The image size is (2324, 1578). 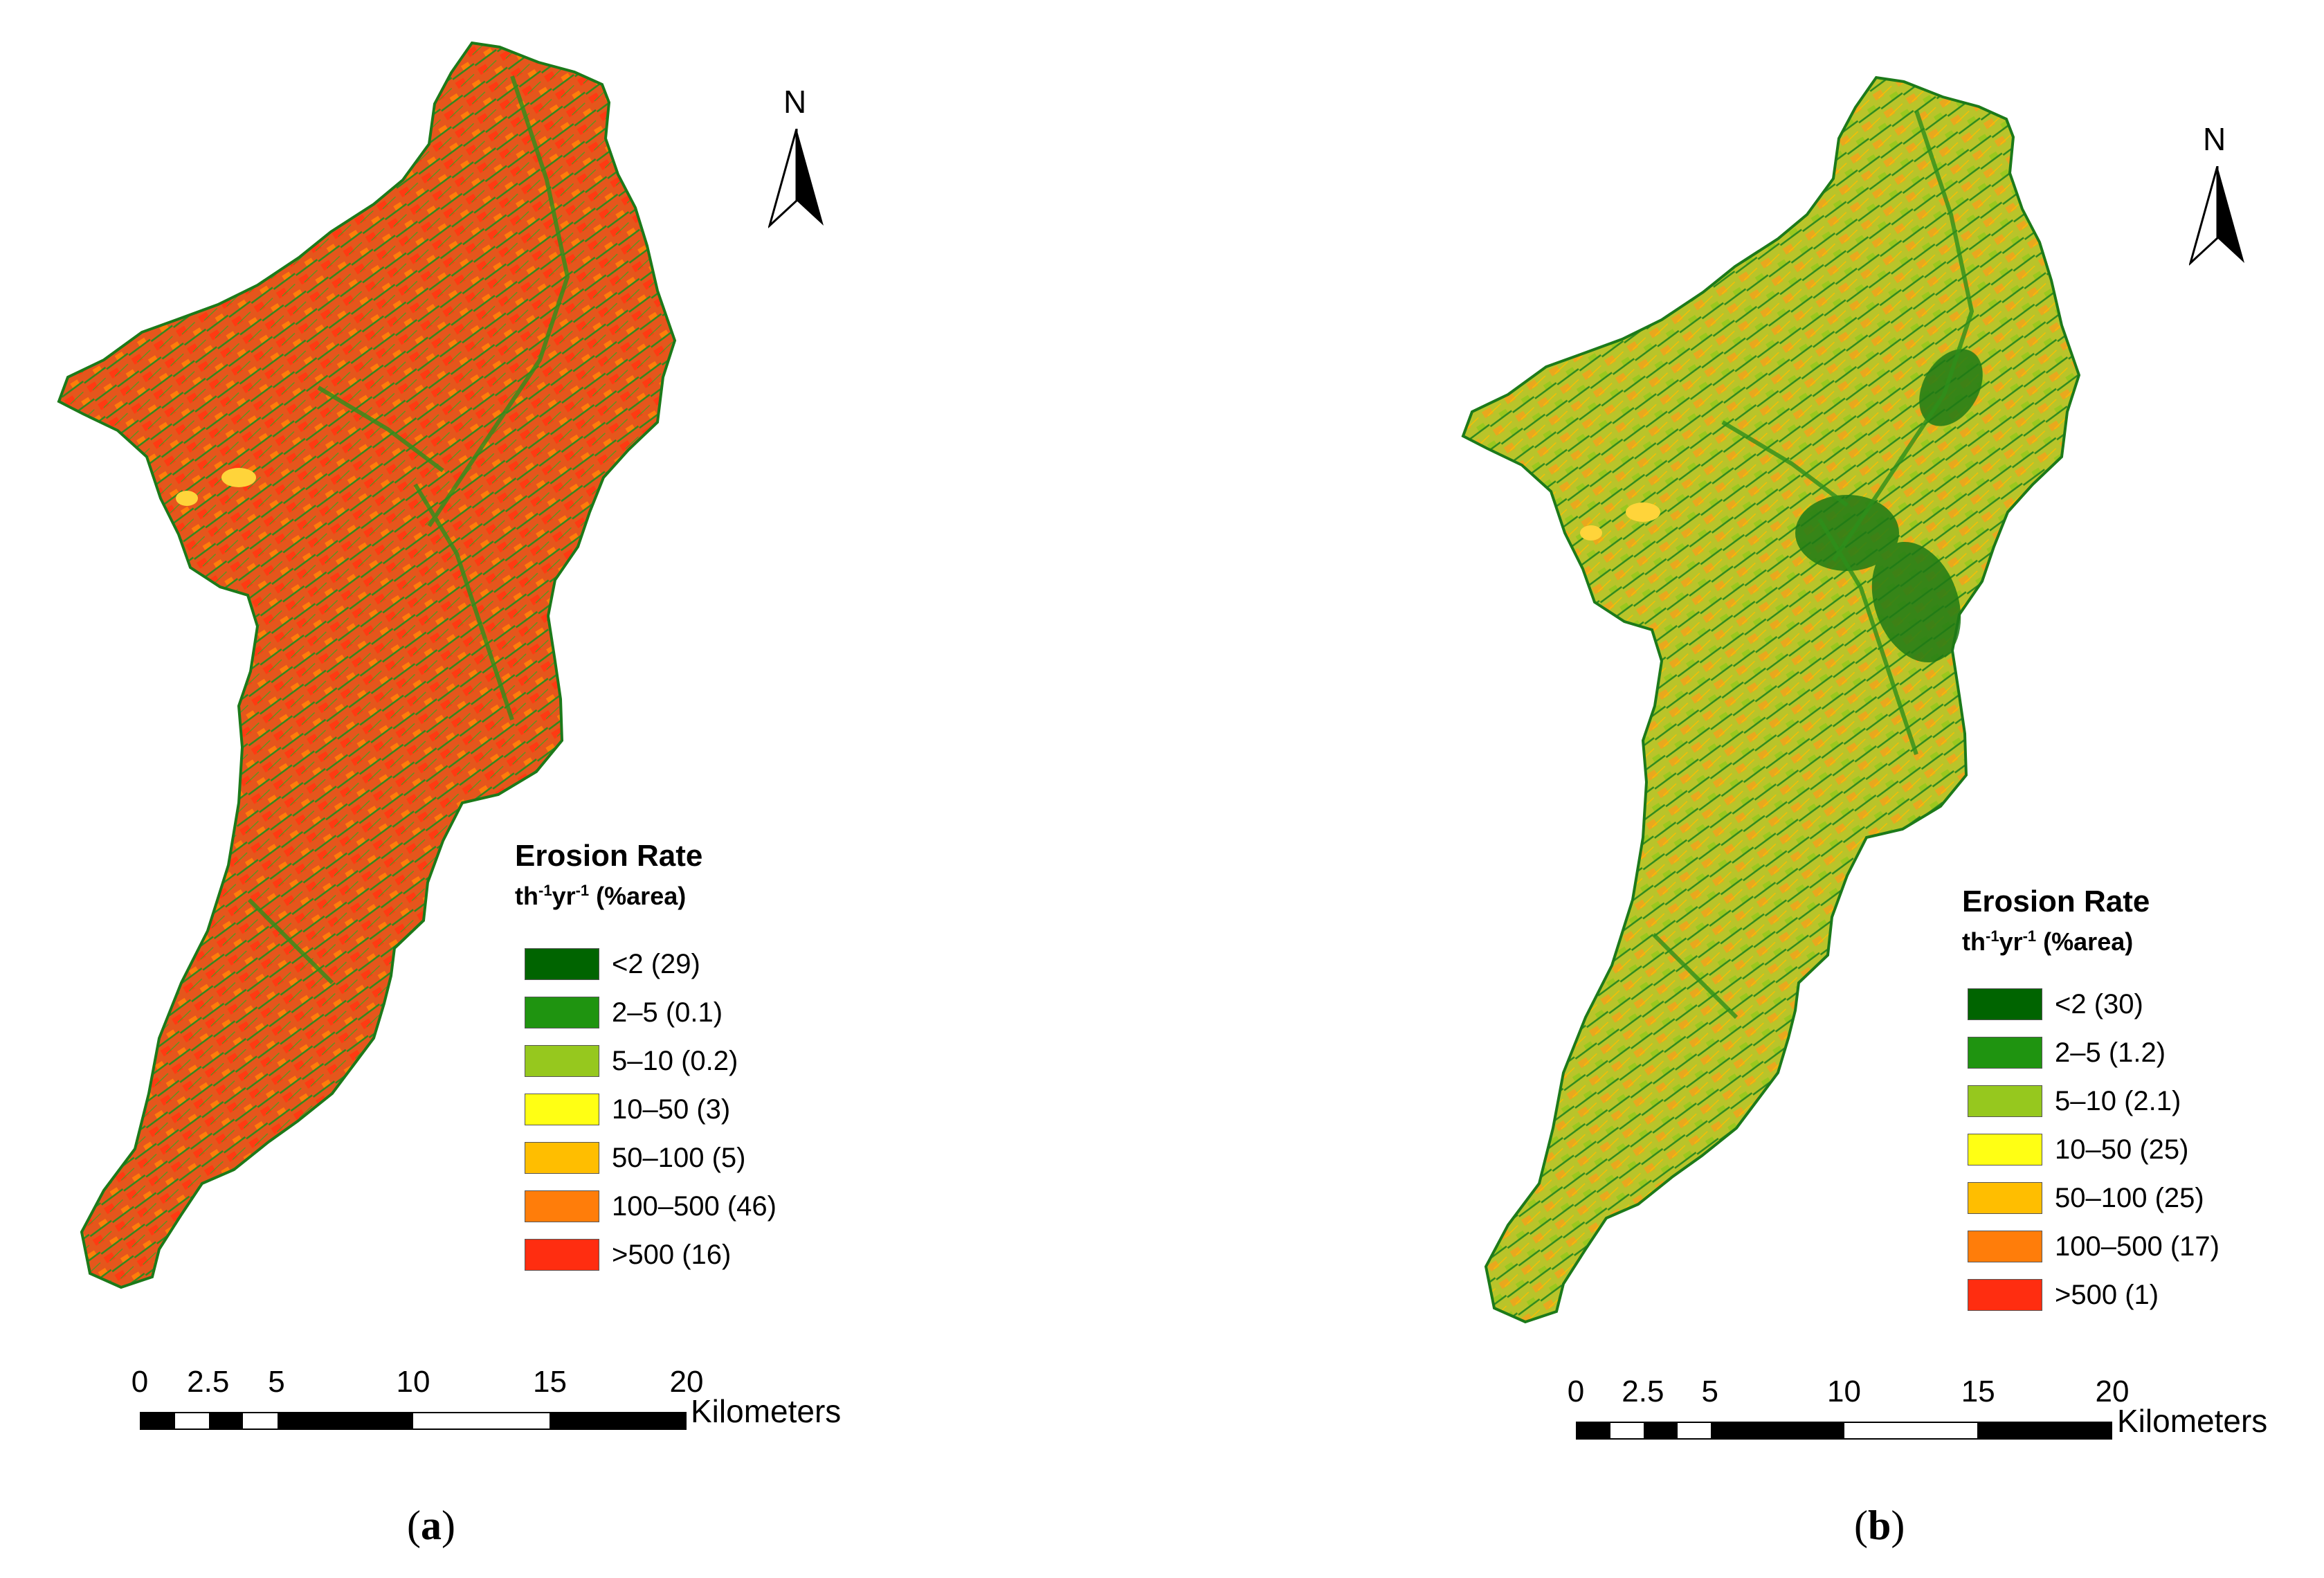 I want to click on caption-a: (a), so click(x=431, y=1525).